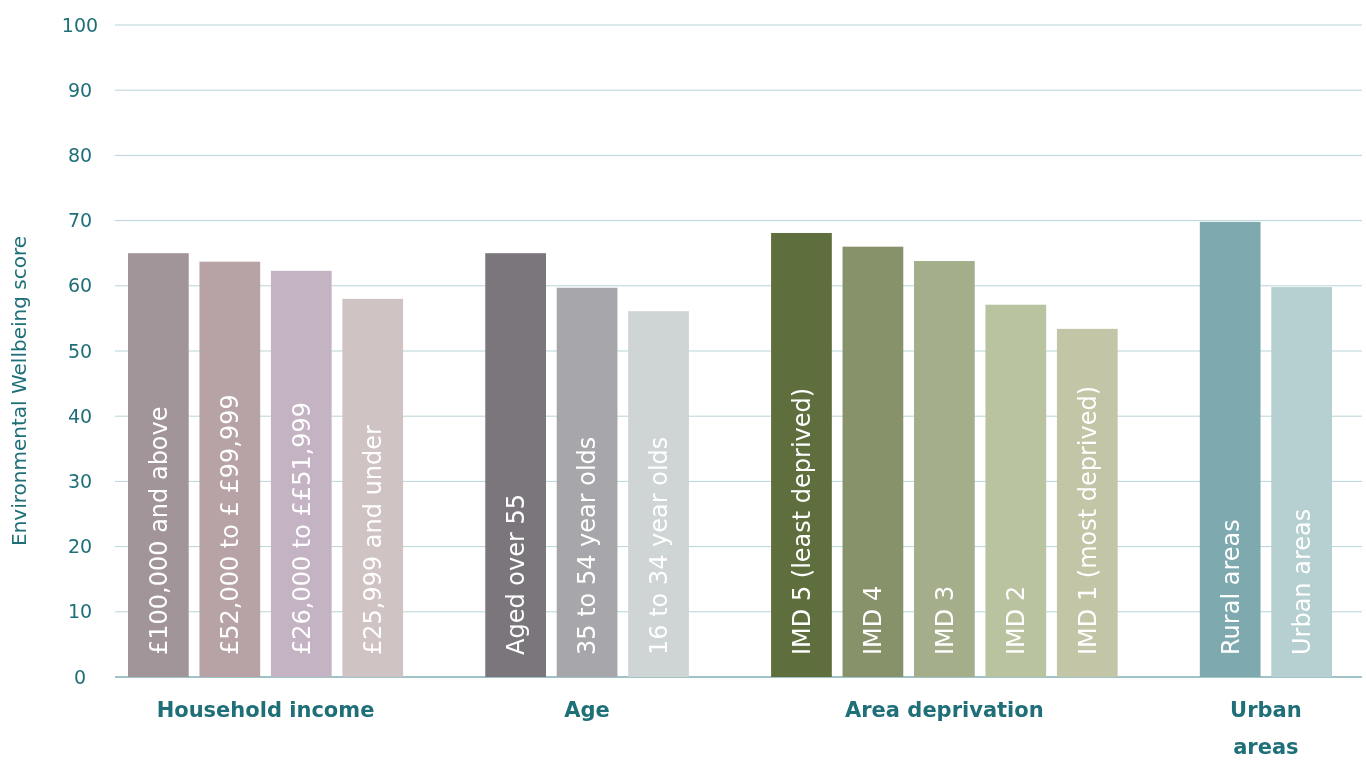 The image size is (1366, 760). What do you see at coordinates (1230, 587) in the screenshot?
I see `x-tick-label: Rural areas` at bounding box center [1230, 587].